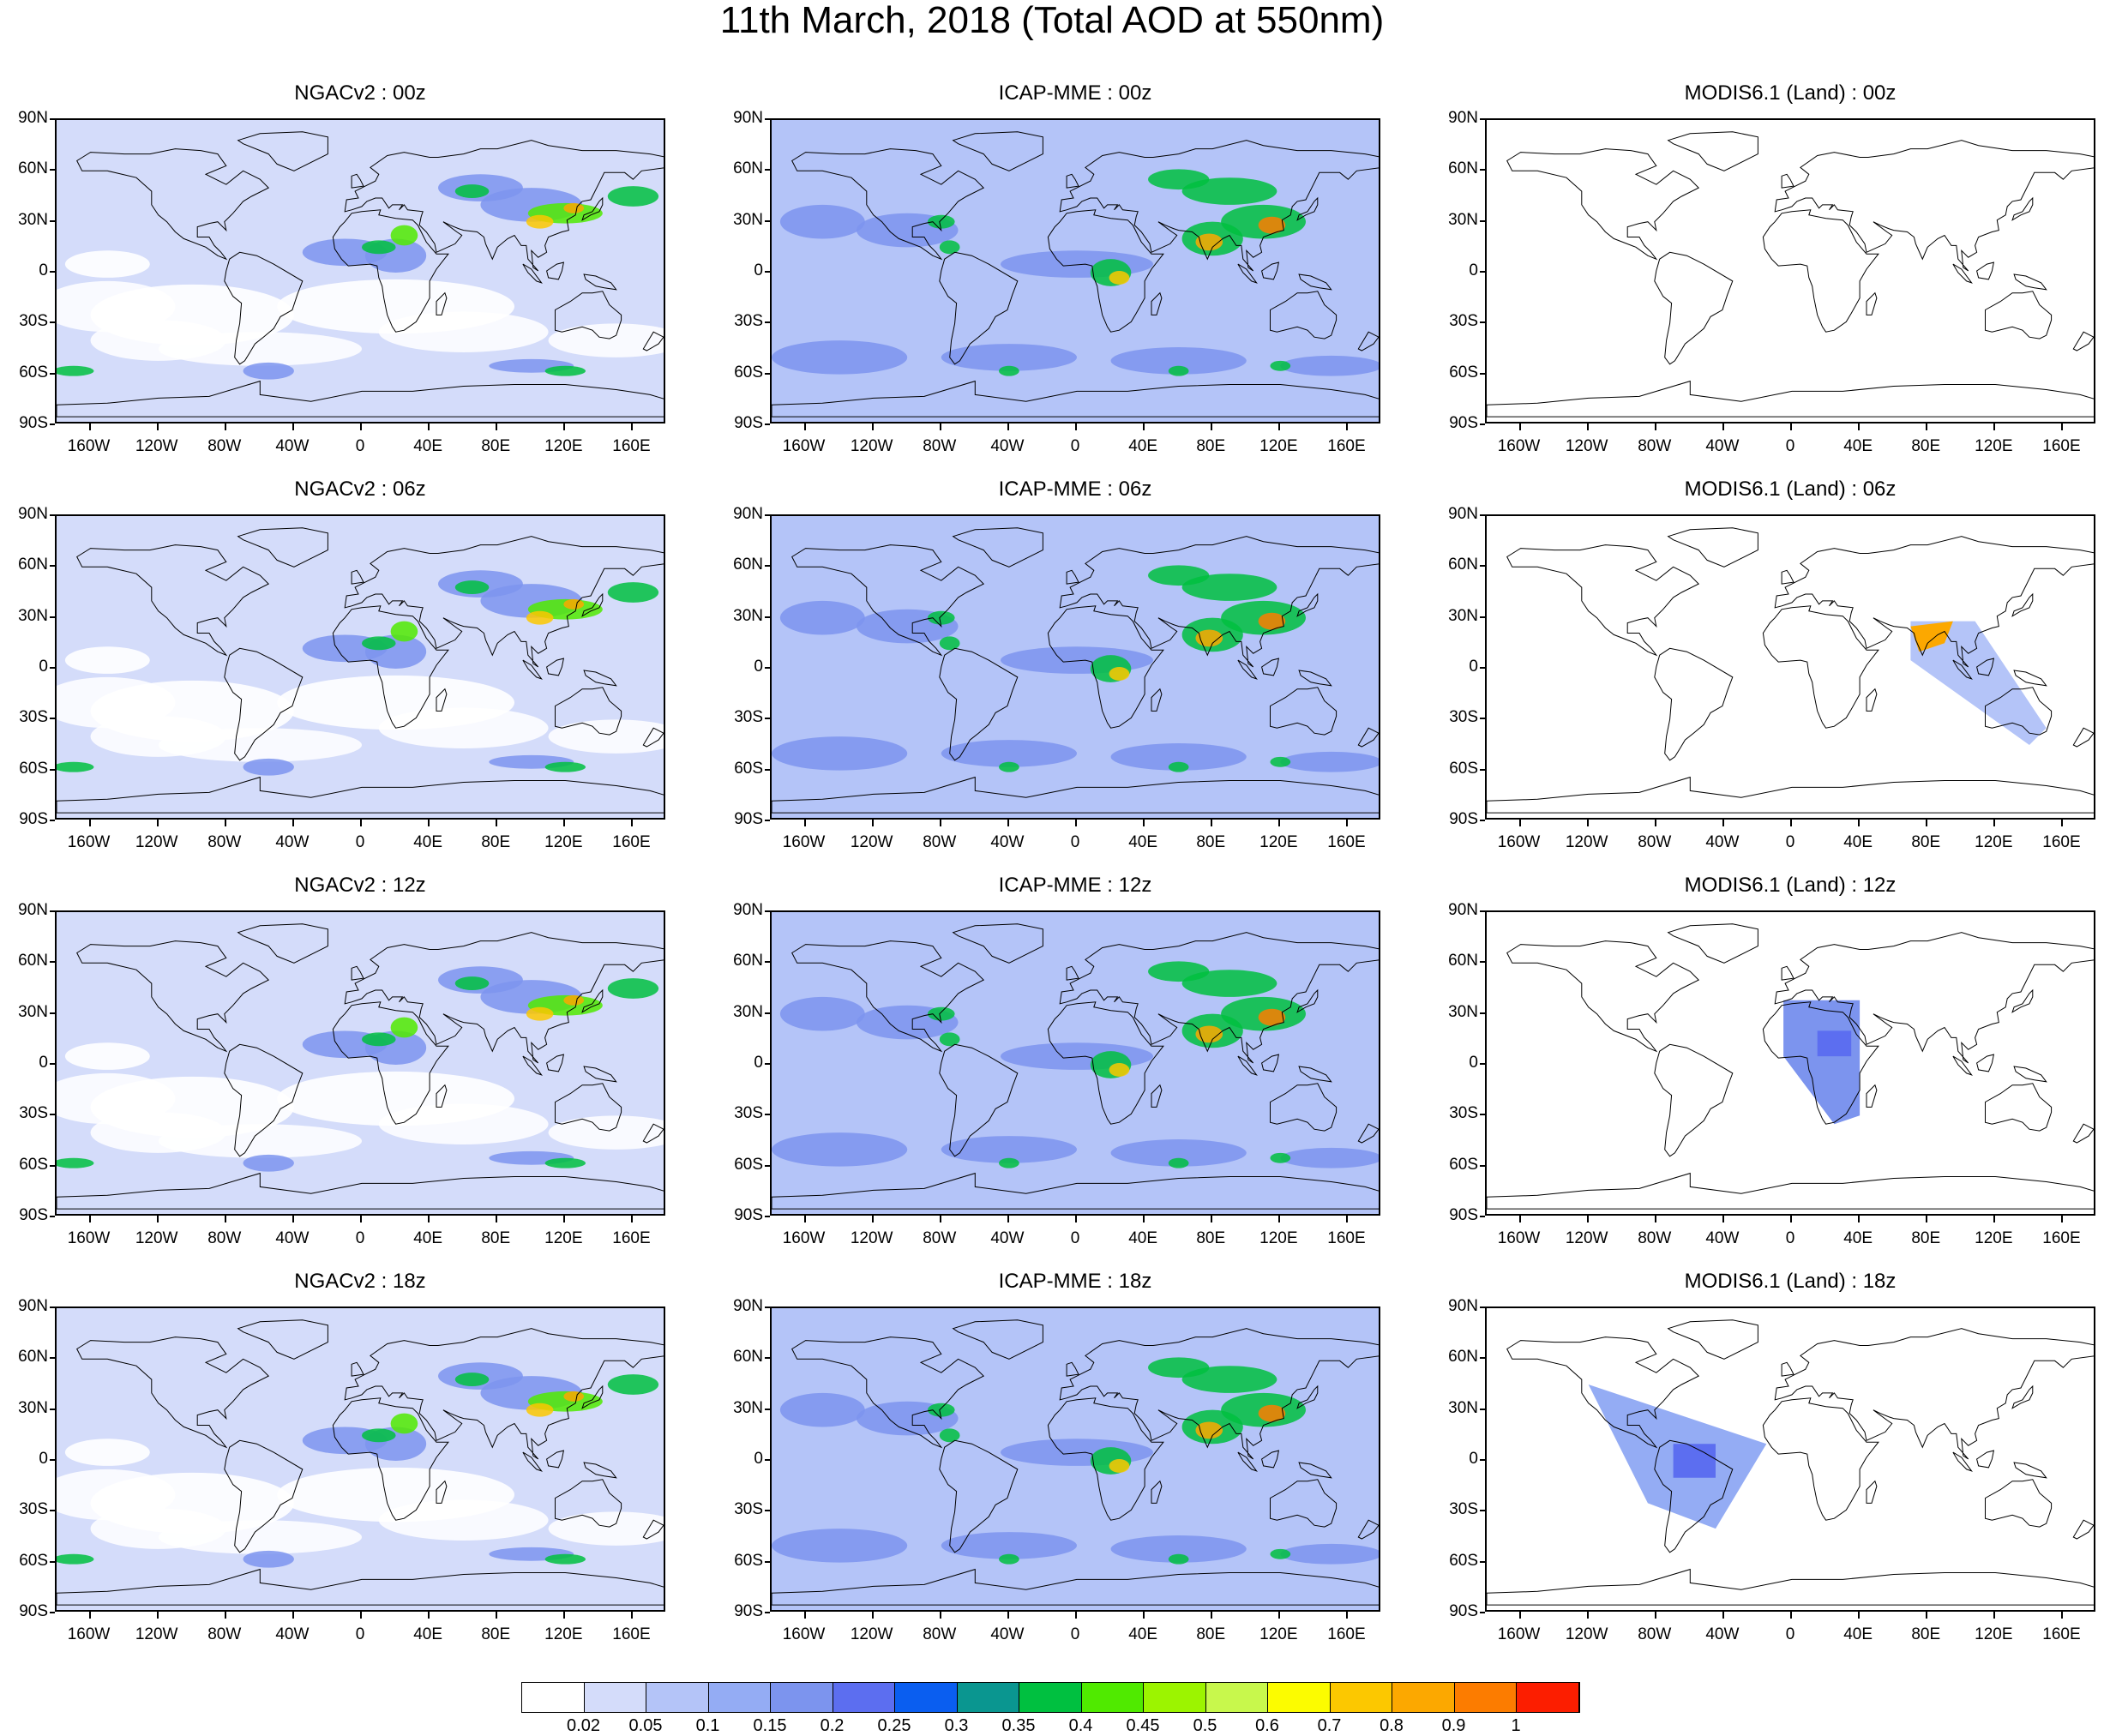 This screenshot has height=1736, width=2104. I want to click on colorbar-label: 0.7, so click(1329, 1725).